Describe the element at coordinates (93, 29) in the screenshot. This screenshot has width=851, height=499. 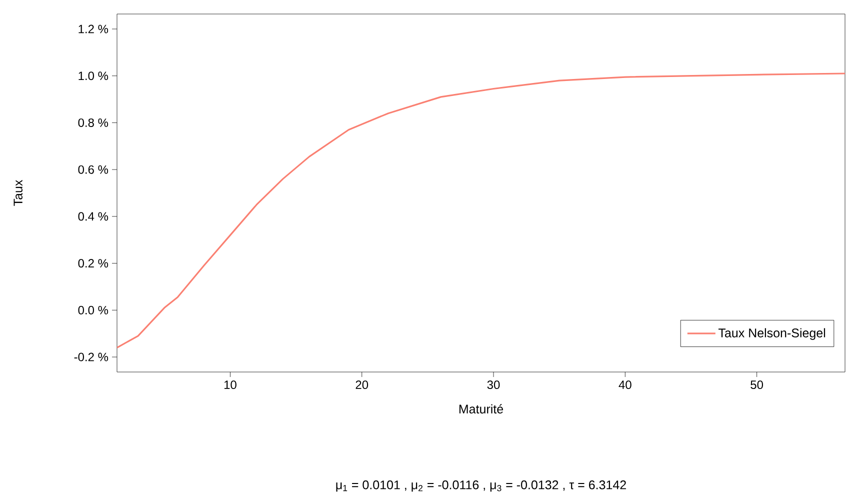
I see `y-tick-label: 1.2 %` at that location.